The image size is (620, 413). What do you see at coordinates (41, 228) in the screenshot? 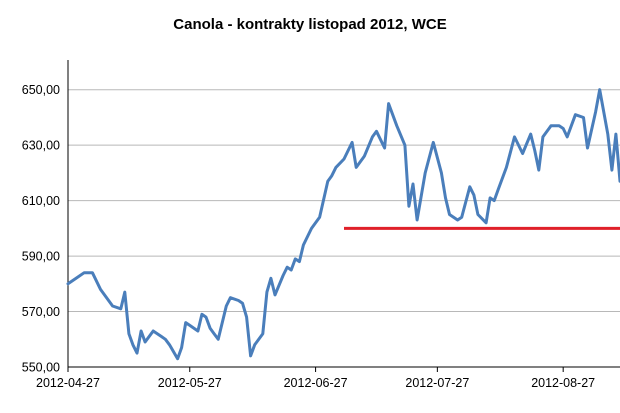
I see `y-tick-labels: 550,00 570,00 590,00 610,00 630,00 650,00` at bounding box center [41, 228].